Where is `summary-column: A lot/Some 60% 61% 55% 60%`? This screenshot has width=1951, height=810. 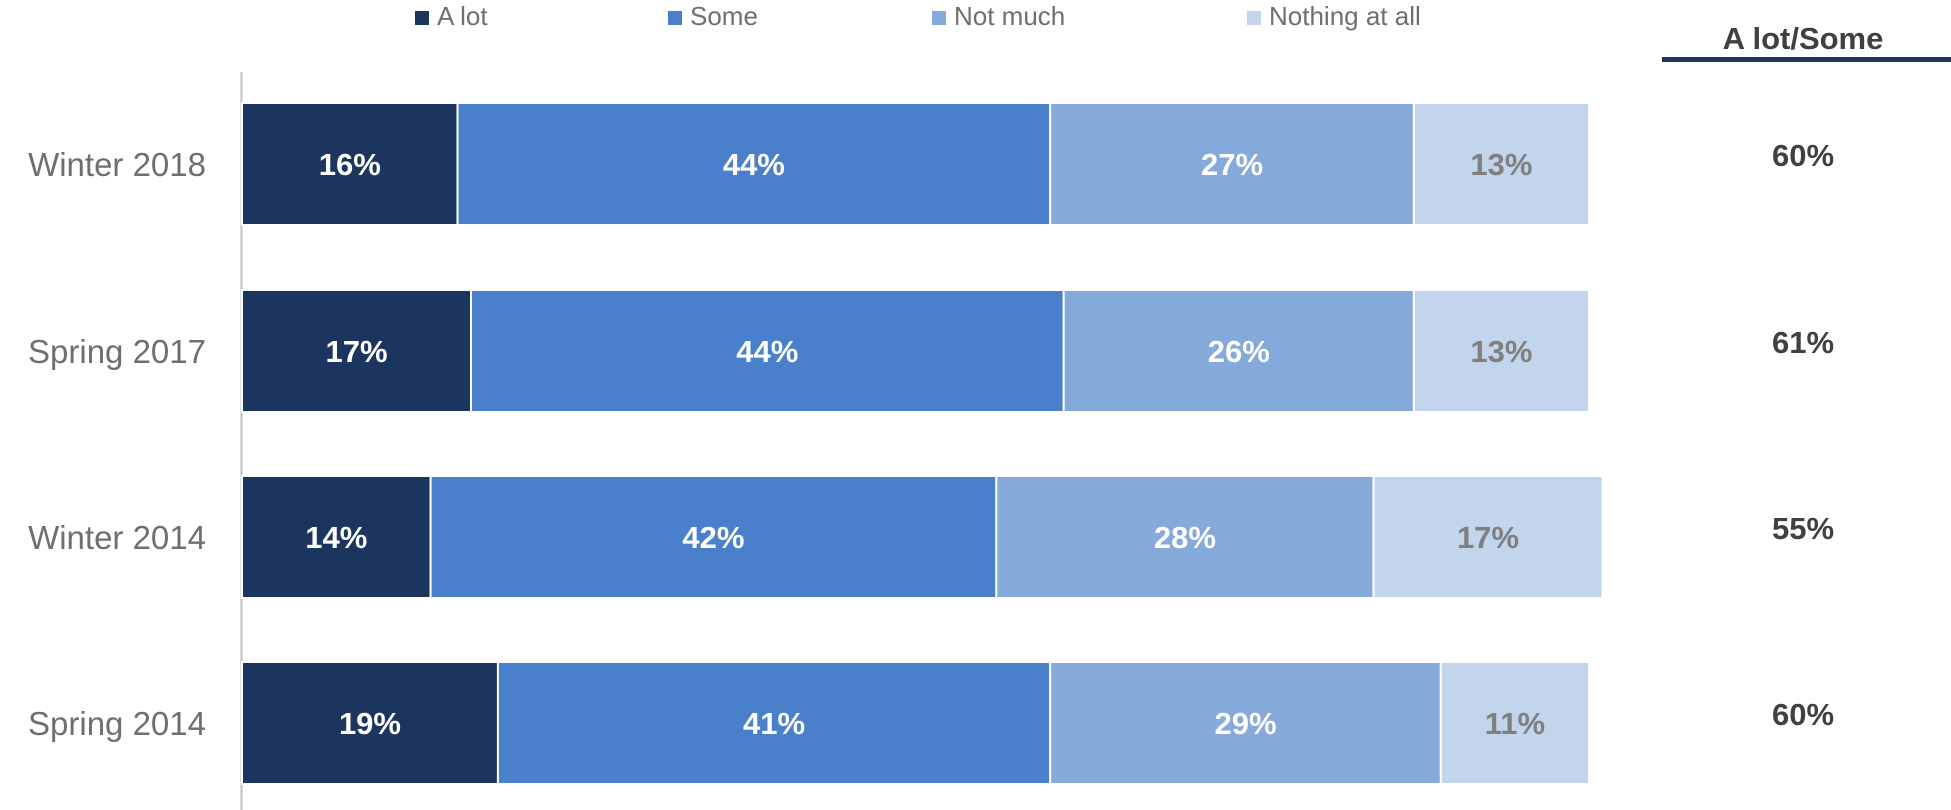 summary-column: A lot/Some 60% 61% 55% 60% is located at coordinates (1806, 376).